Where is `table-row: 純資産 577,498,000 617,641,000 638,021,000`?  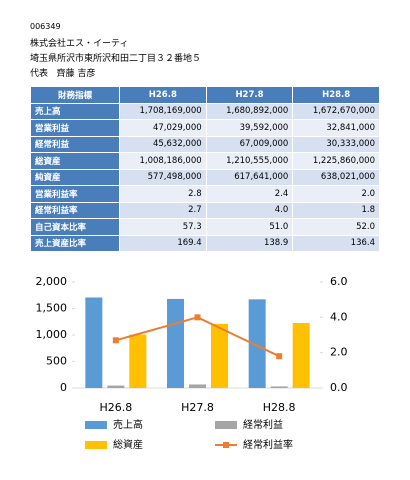 table-row: 純資産 577,498,000 617,641,000 638,021,000 is located at coordinates (205, 177).